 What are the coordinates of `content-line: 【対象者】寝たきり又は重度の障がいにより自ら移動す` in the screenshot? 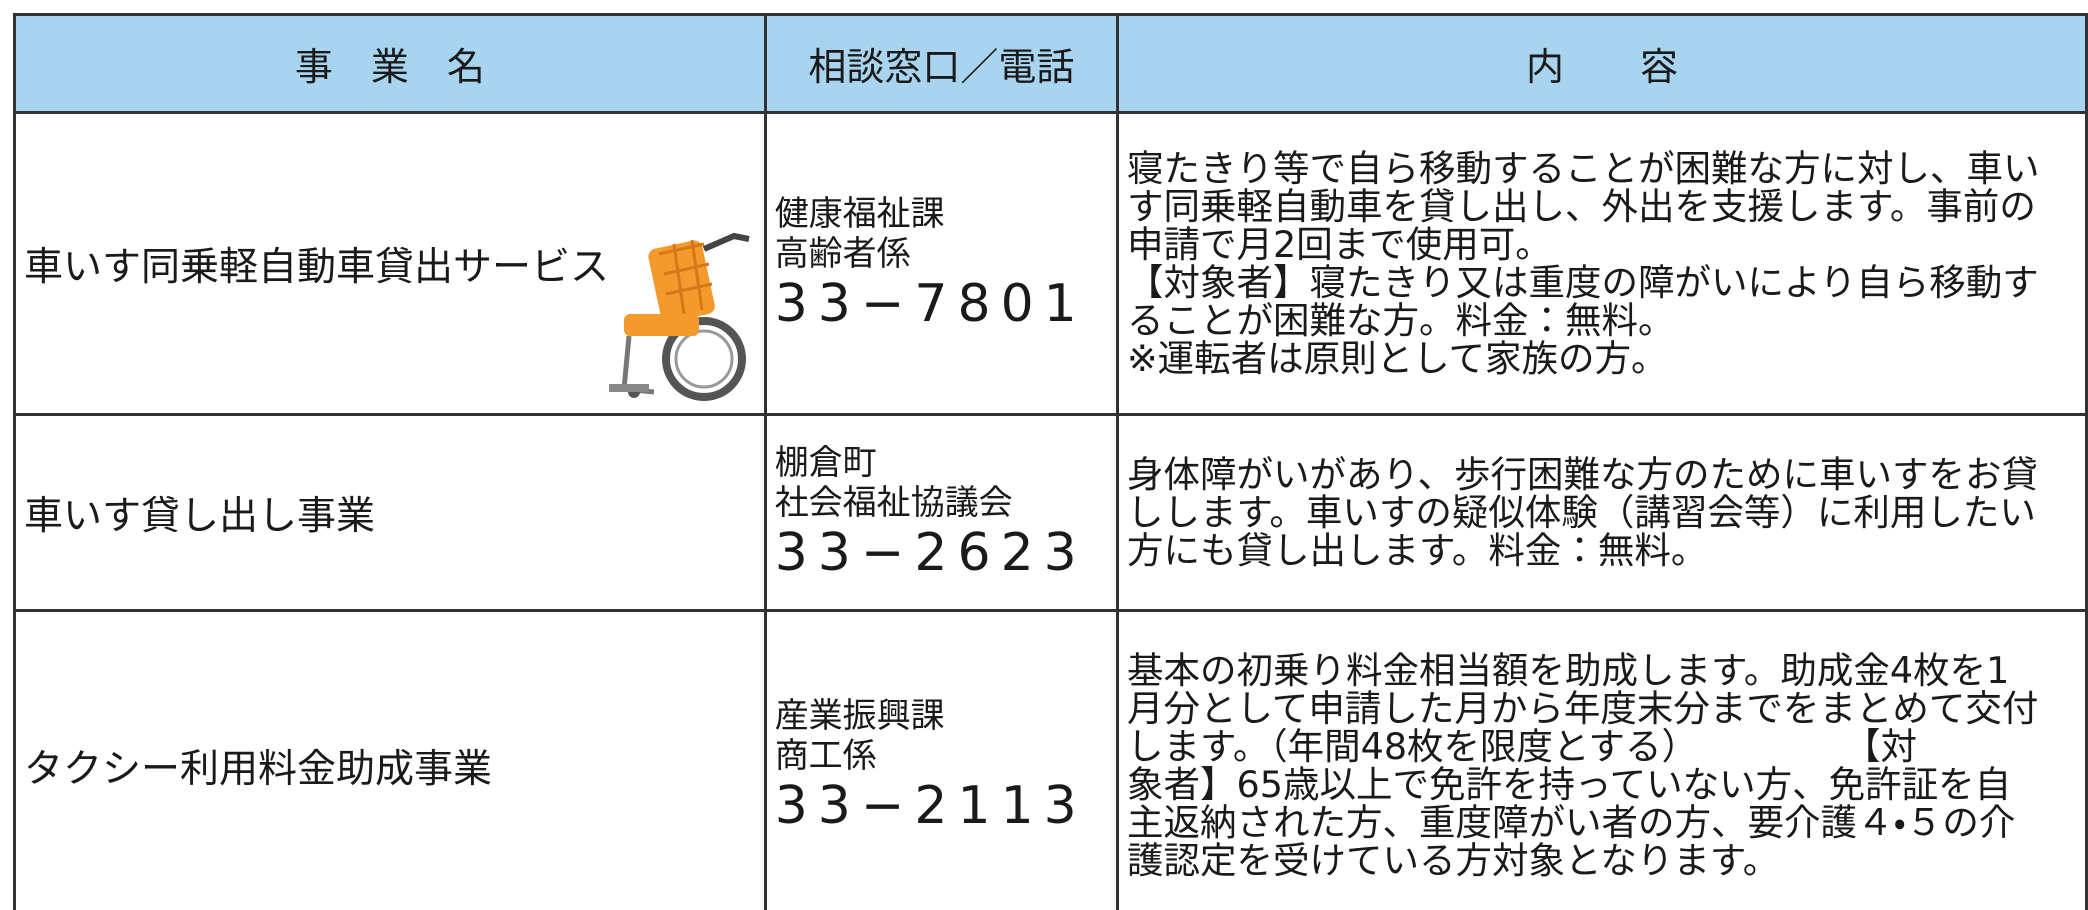 It's located at (1583, 282).